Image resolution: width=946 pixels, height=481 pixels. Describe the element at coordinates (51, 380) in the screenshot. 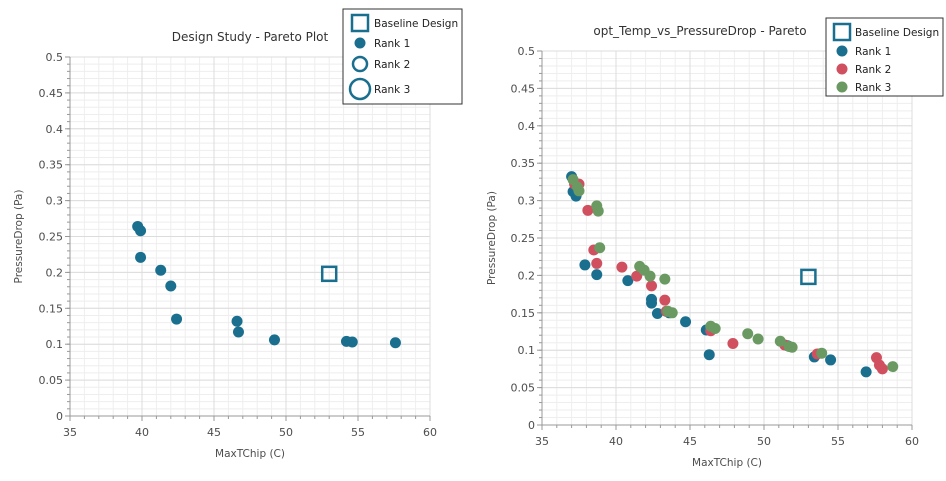

I see `y-tick-label: 0.05` at that location.